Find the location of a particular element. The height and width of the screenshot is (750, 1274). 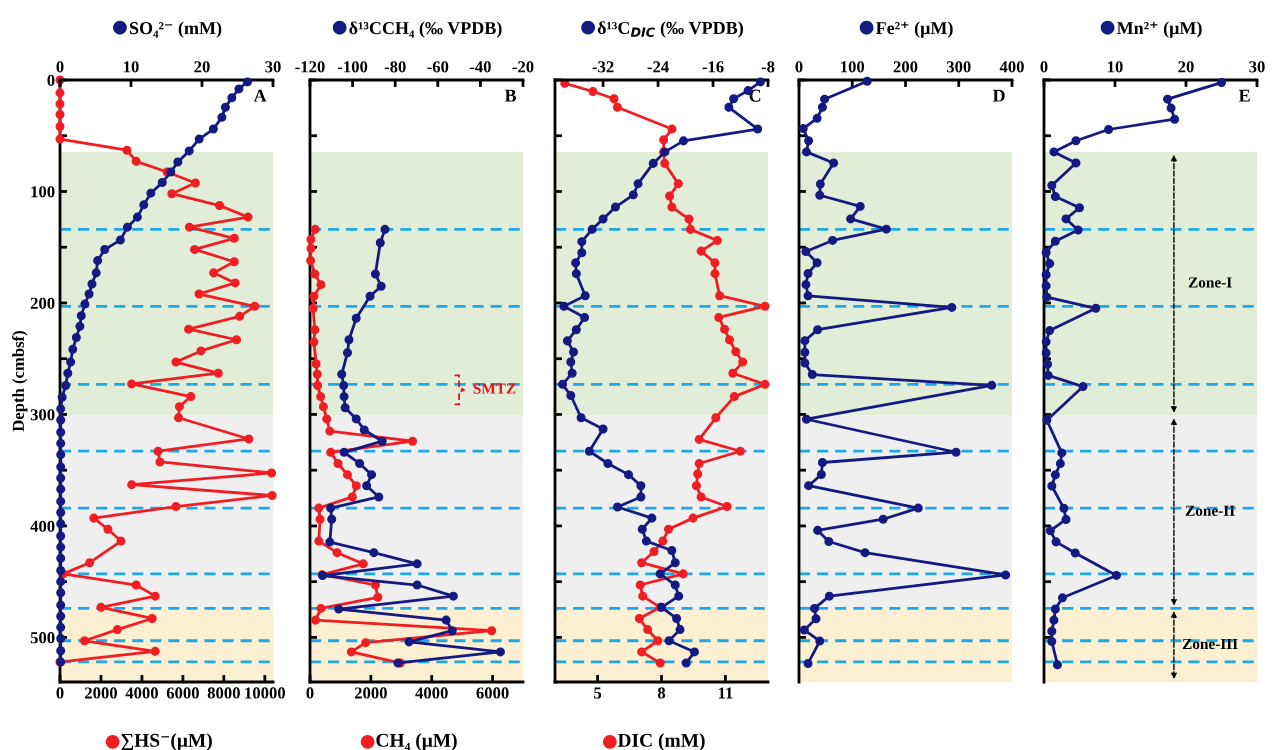

x2-tick-label: -24 is located at coordinates (658, 67).